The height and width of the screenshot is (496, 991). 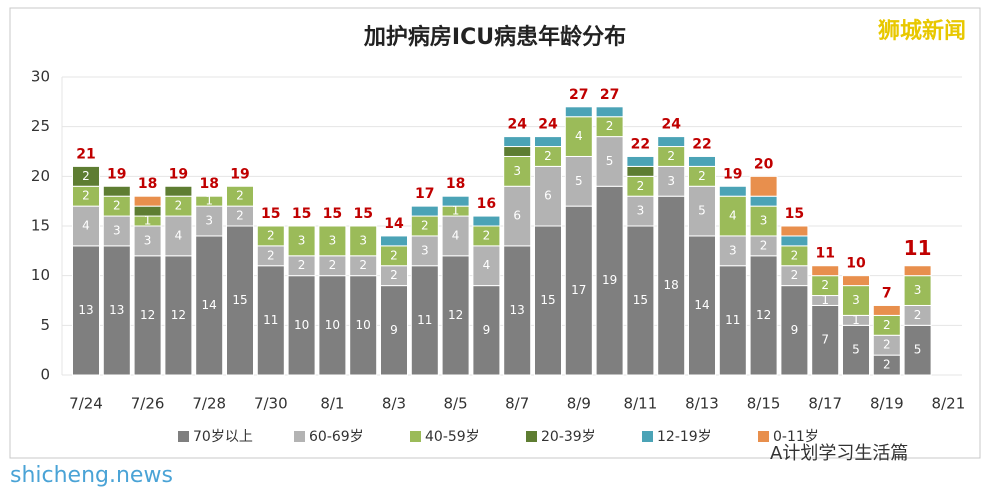 I want to click on total-label: 7, so click(x=887, y=293).